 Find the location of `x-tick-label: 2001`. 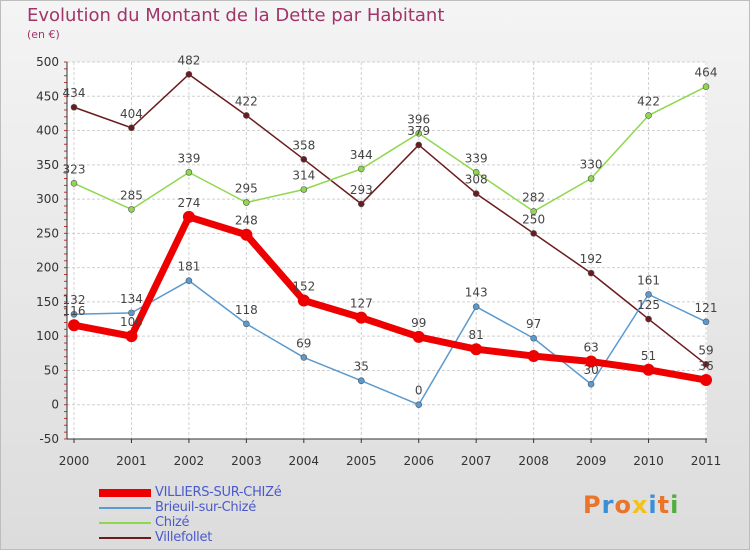

x-tick-label: 2001 is located at coordinates (131, 461).